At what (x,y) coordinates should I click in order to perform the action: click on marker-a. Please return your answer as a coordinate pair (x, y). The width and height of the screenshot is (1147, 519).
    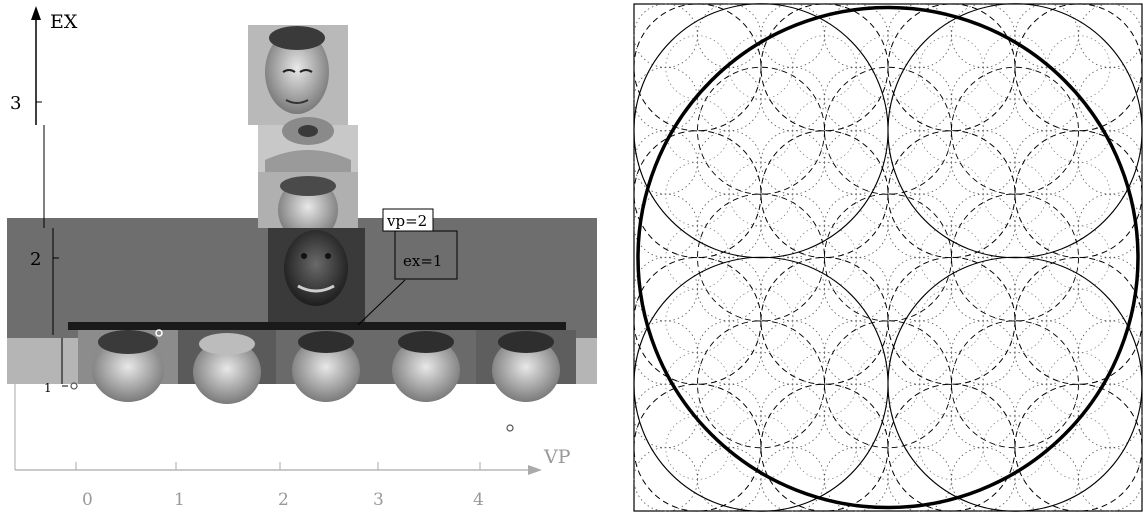
    Looking at the image, I should click on (159, 333).